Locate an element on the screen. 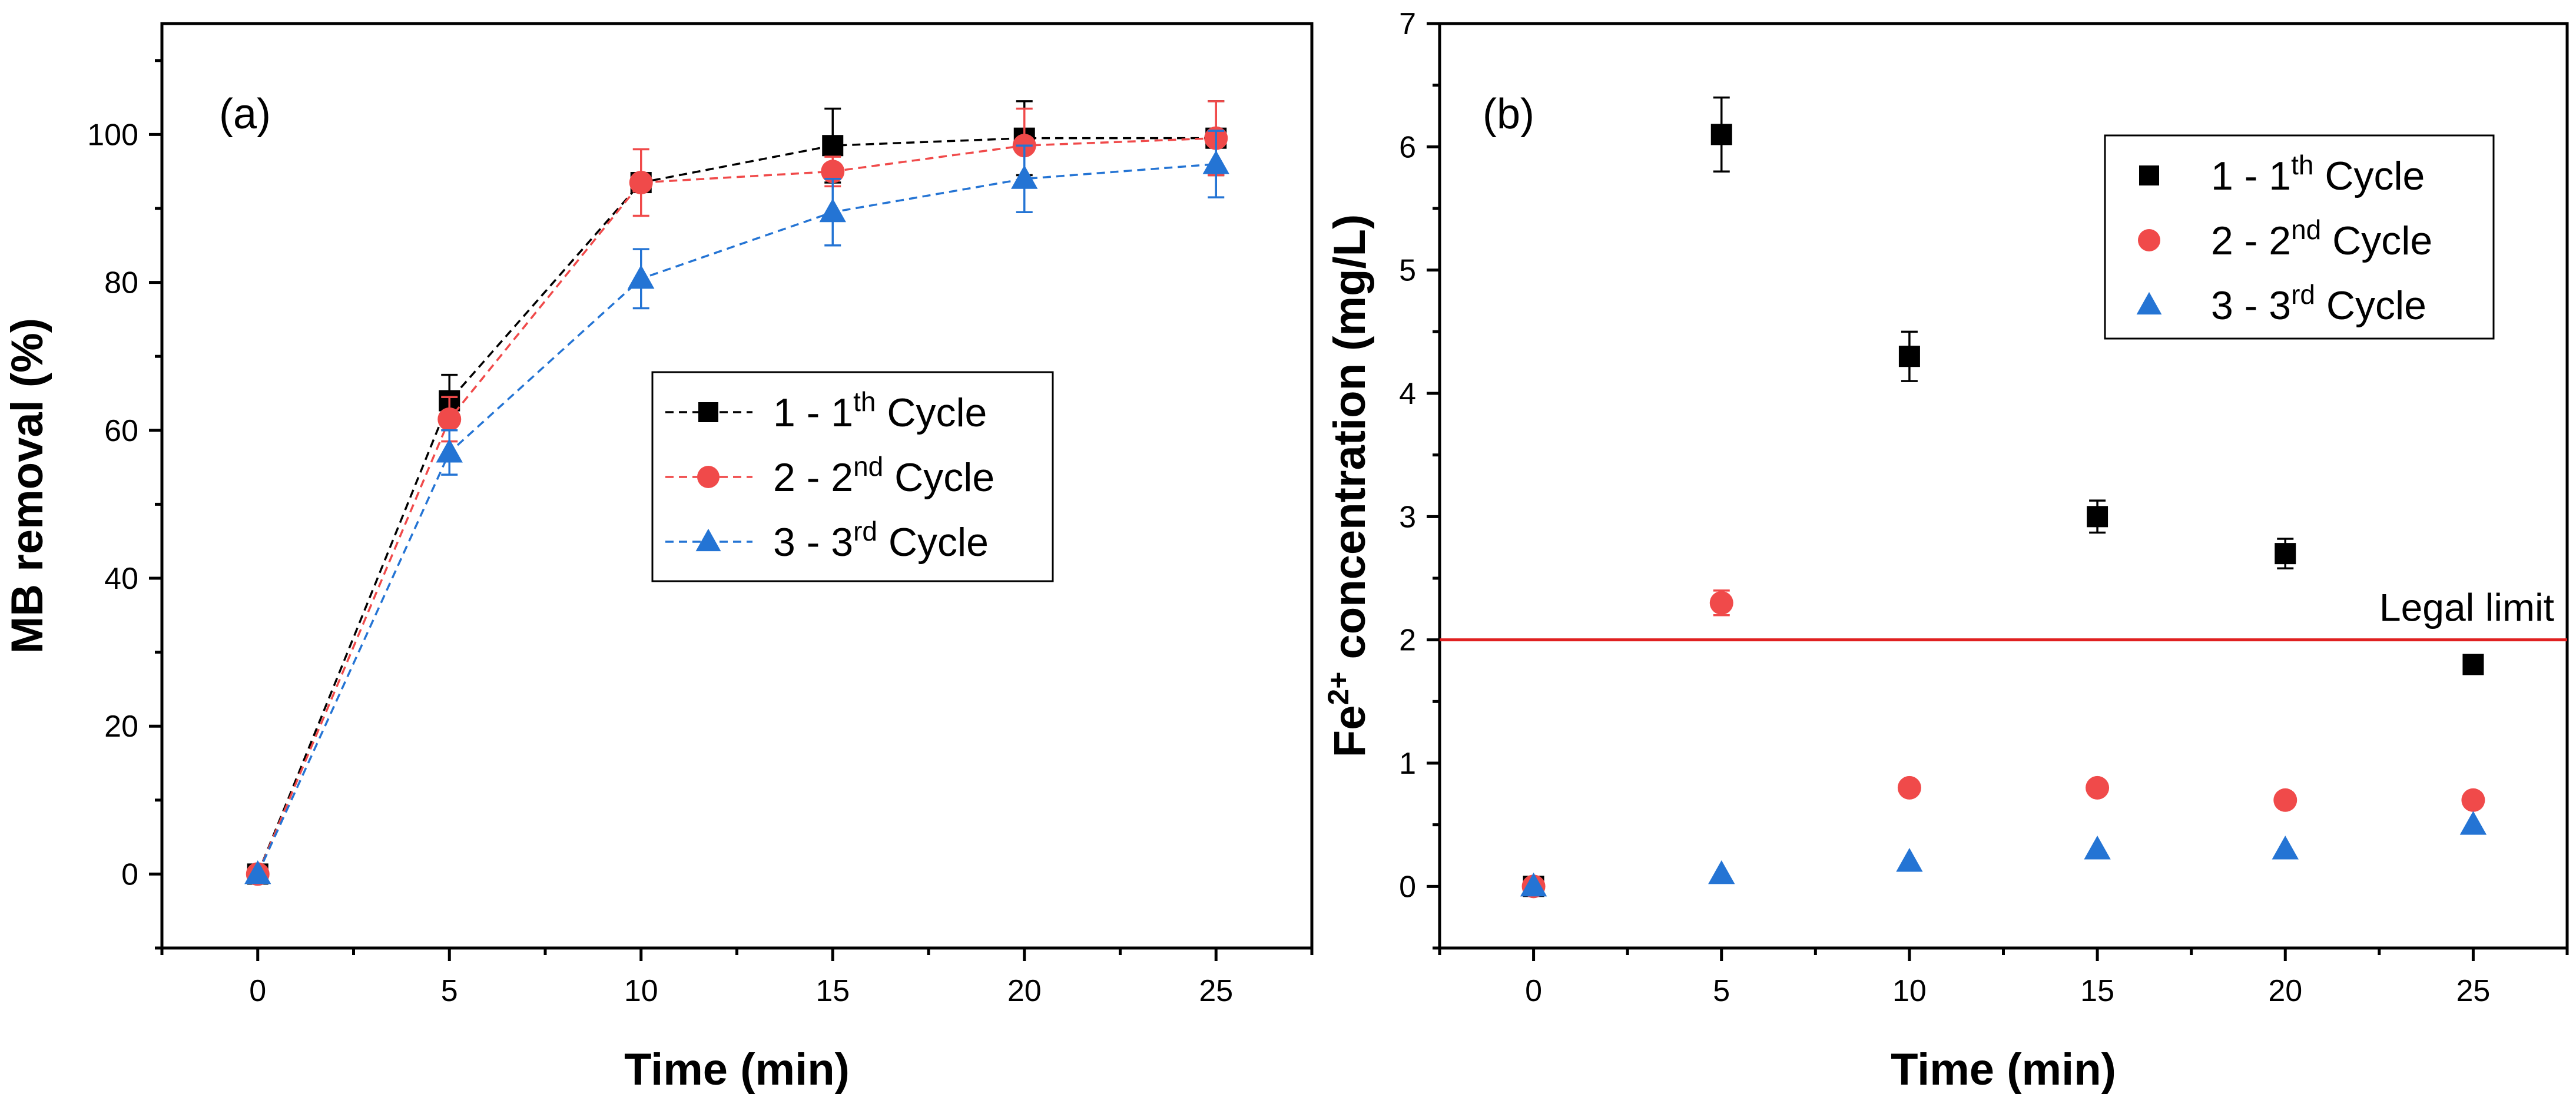 Image resolution: width=2576 pixels, height=1107 pixels. y-tick-label: 100 is located at coordinates (112, 135).